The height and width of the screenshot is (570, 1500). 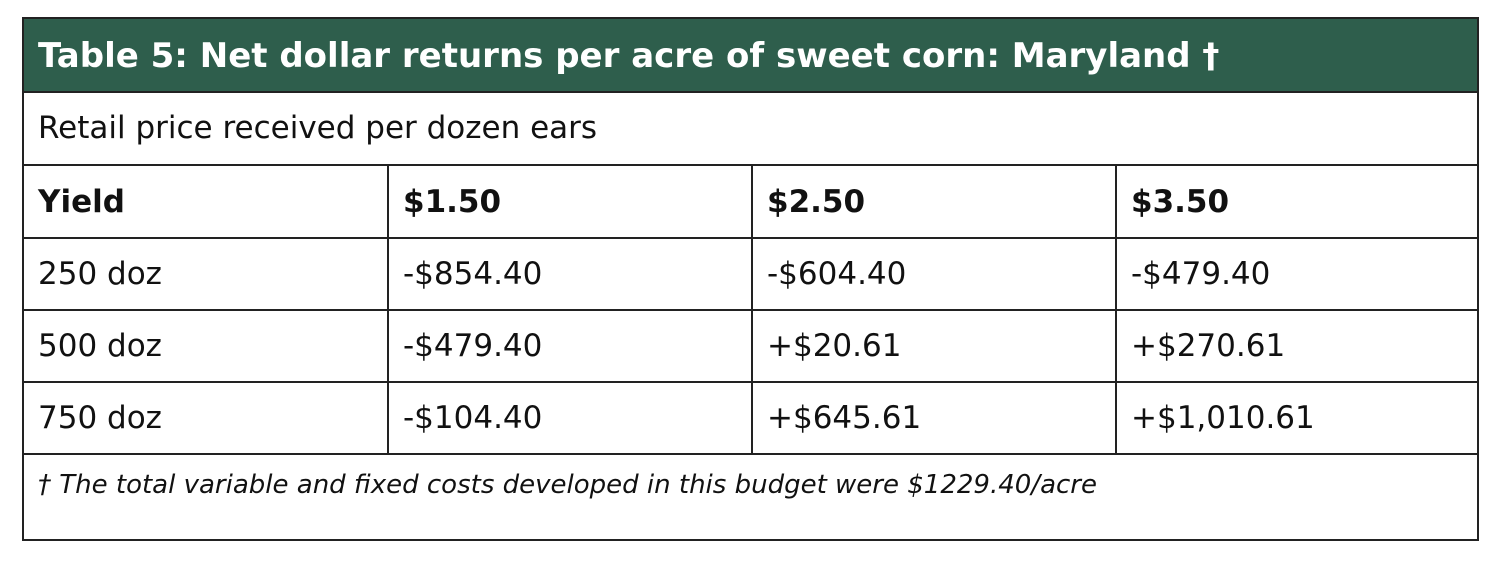 I want to click on table-row: 750 doz -$104.40 +$645.61 +$1,010.61, so click(x=750, y=418).